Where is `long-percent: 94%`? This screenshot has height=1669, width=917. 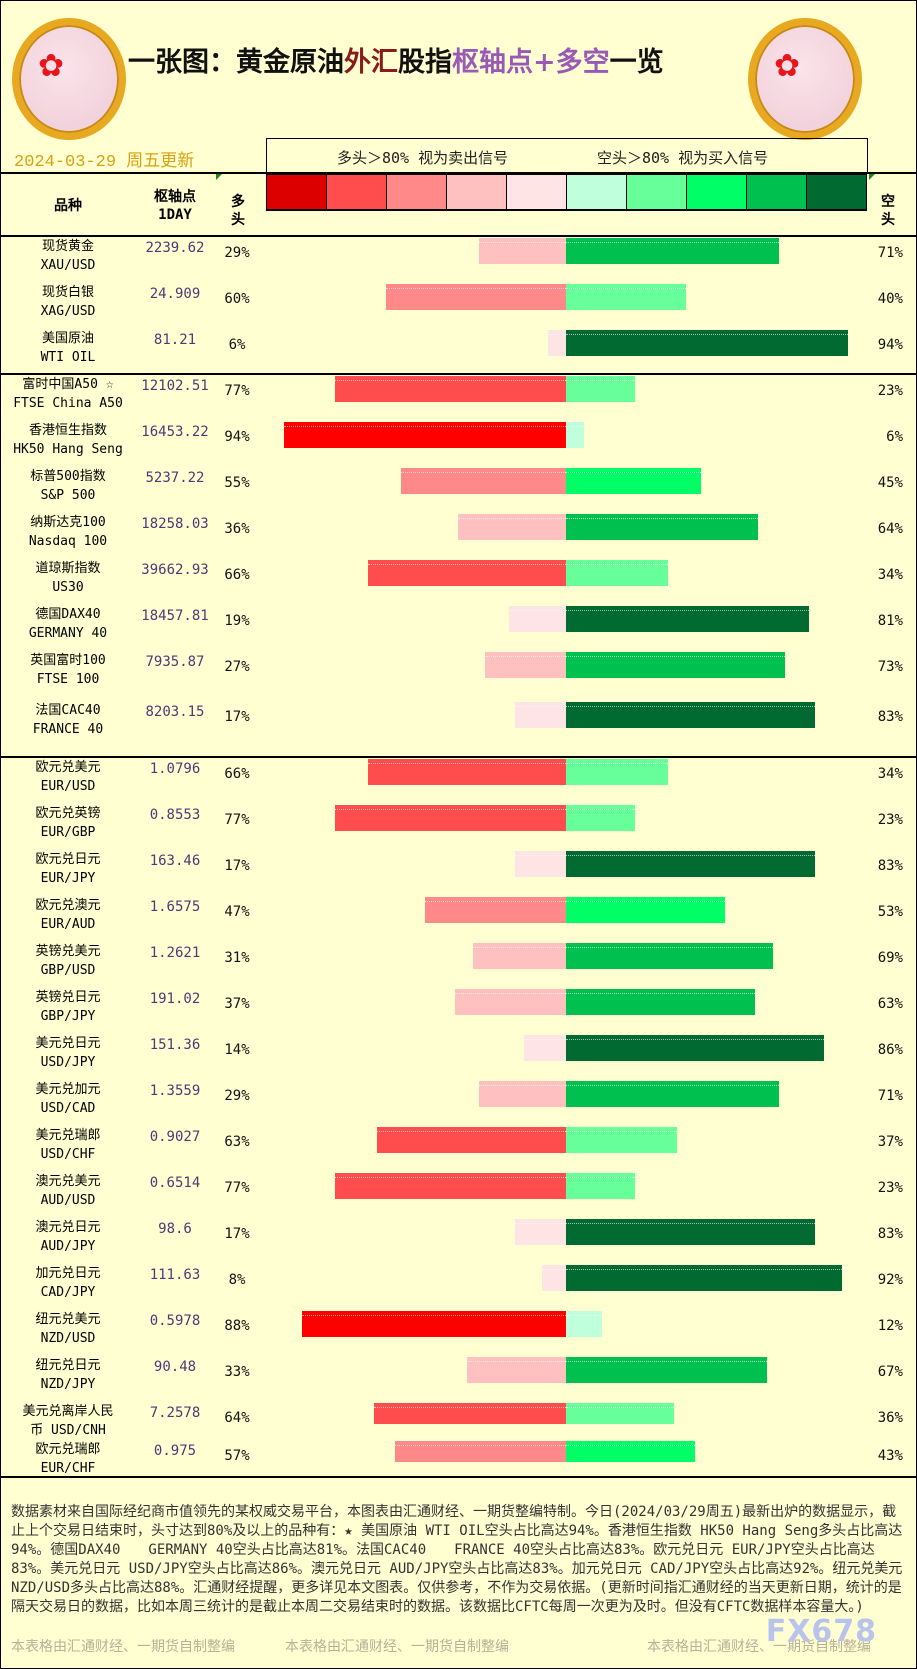
long-percent: 94% is located at coordinates (237, 437).